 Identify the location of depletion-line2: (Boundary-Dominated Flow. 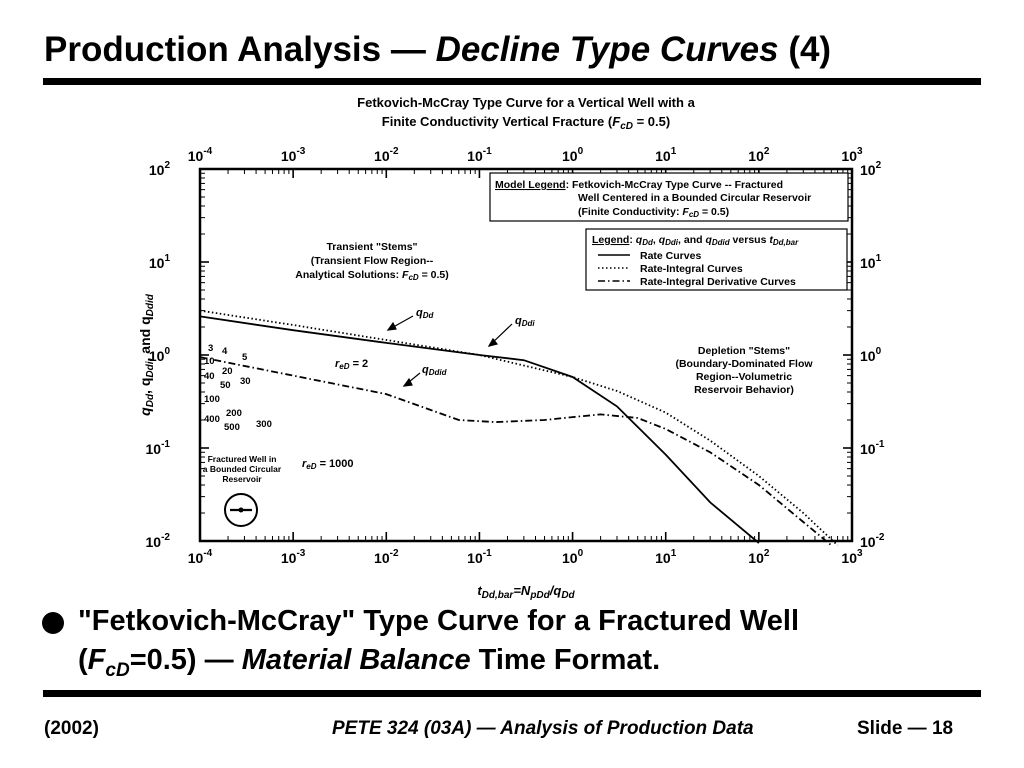
(744, 364).